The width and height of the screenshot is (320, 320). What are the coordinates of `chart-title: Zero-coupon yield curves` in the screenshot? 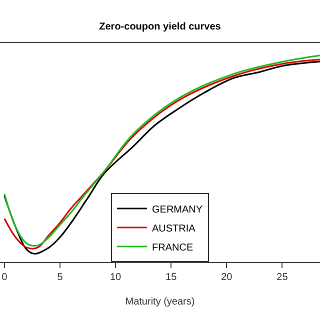 It's located at (160, 26).